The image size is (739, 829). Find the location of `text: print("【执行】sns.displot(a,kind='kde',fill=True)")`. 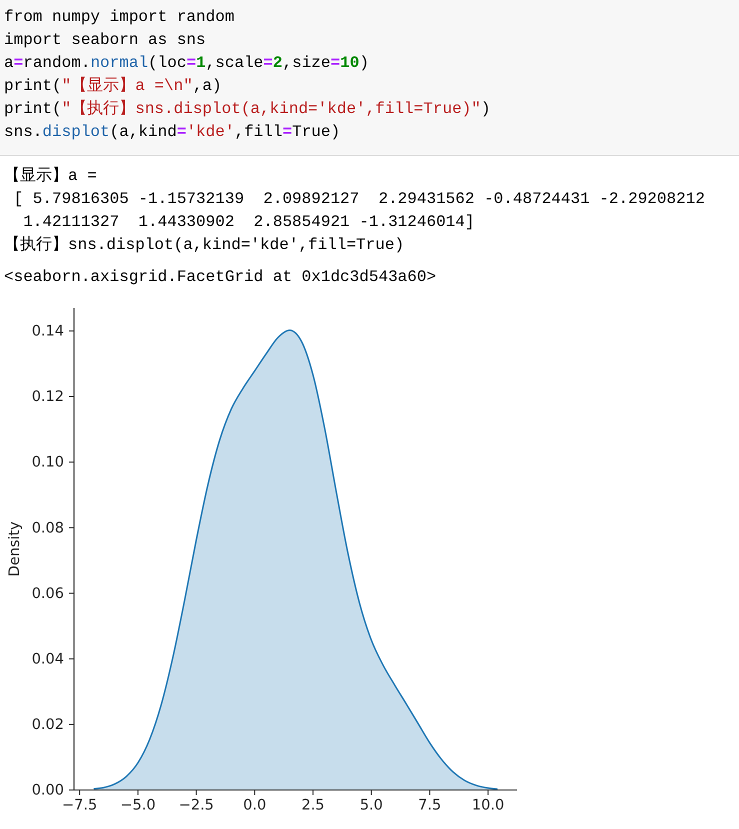

text: print("【执行】sns.displot(a,kind='kde',fill=True)") is located at coordinates (247, 109).